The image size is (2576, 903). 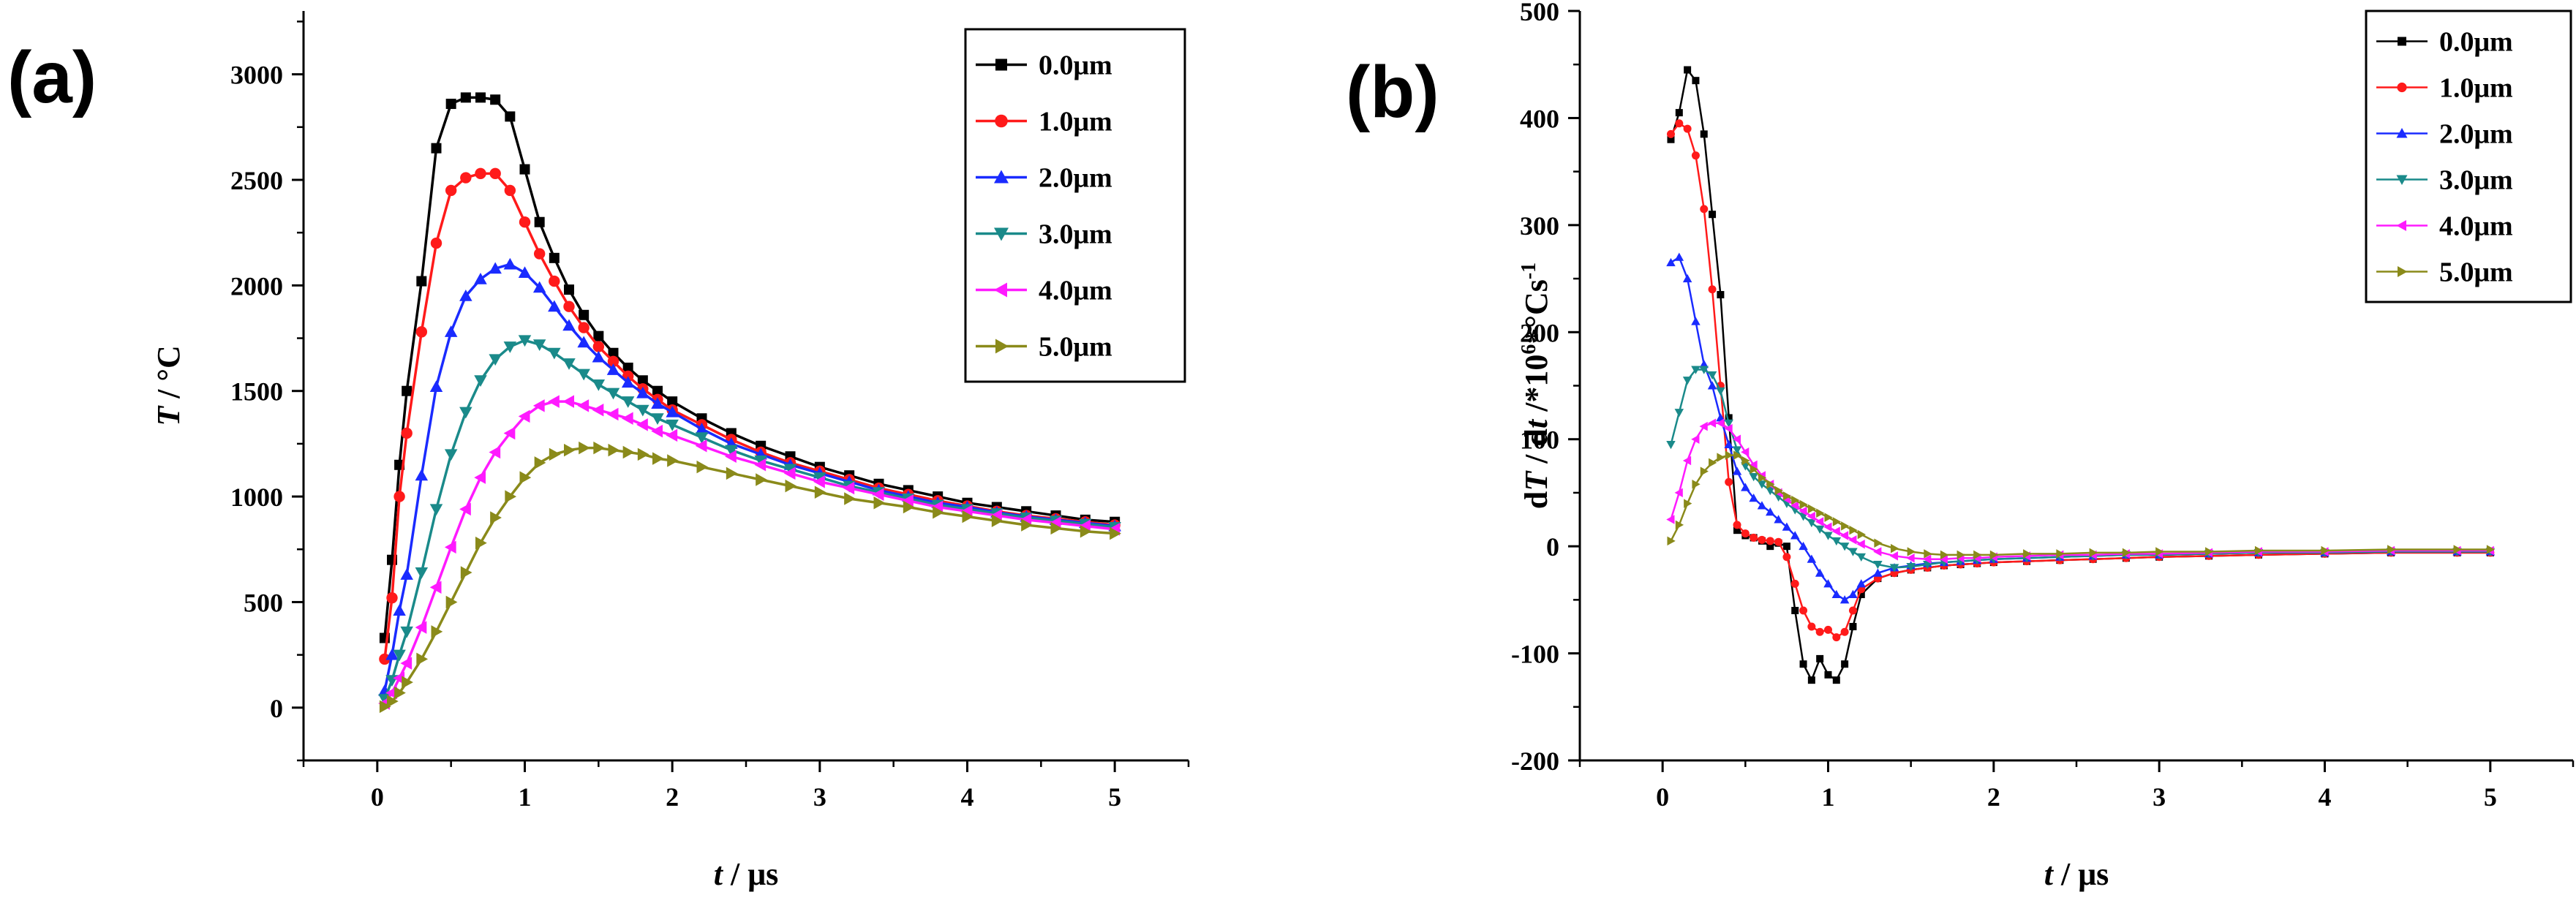 I want to click on x-tick-label: 2, so click(x=672, y=797).